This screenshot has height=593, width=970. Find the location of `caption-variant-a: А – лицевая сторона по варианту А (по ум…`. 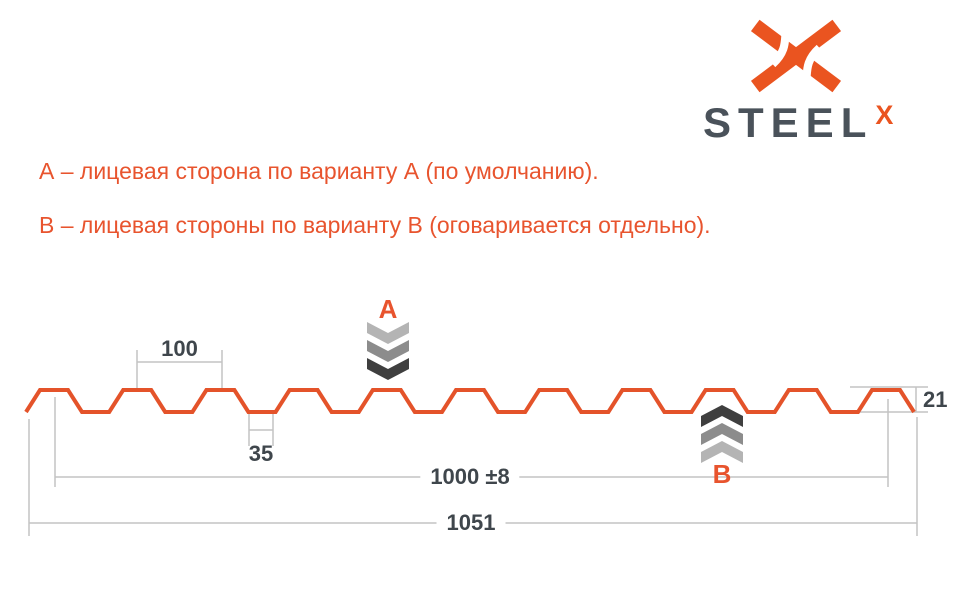

caption-variant-a: А – лицевая сторона по варианту А (по ум… is located at coordinates (319, 171).